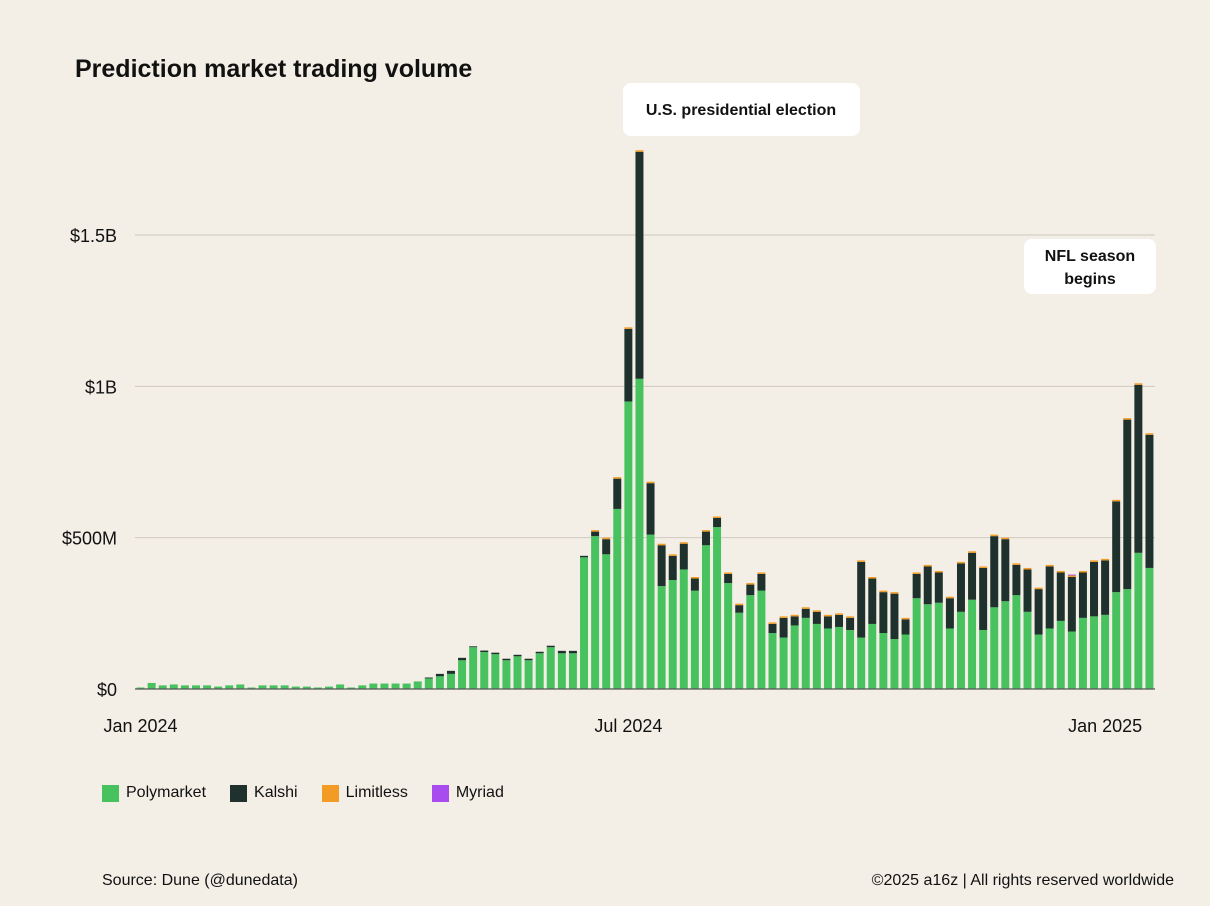  I want to click on legend-label: Limitless, so click(376, 792).